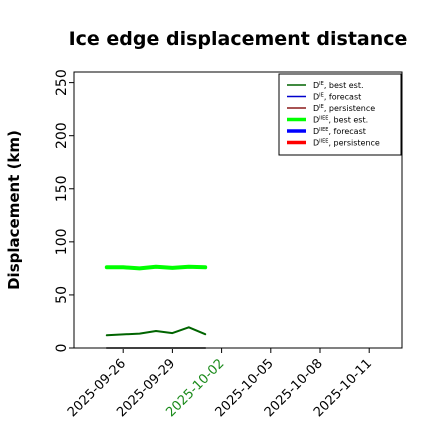 The height and width of the screenshot is (440, 440). Describe the element at coordinates (62, 135) in the screenshot. I see `y-tick-label: 200` at that location.